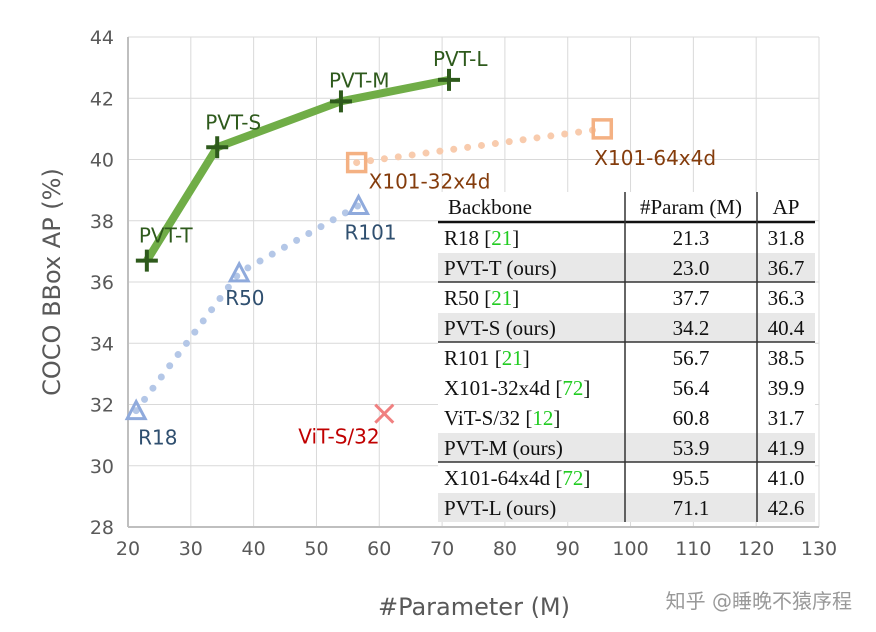  Describe the element at coordinates (505, 549) in the screenshot. I see `x-tick-label: 80` at that location.